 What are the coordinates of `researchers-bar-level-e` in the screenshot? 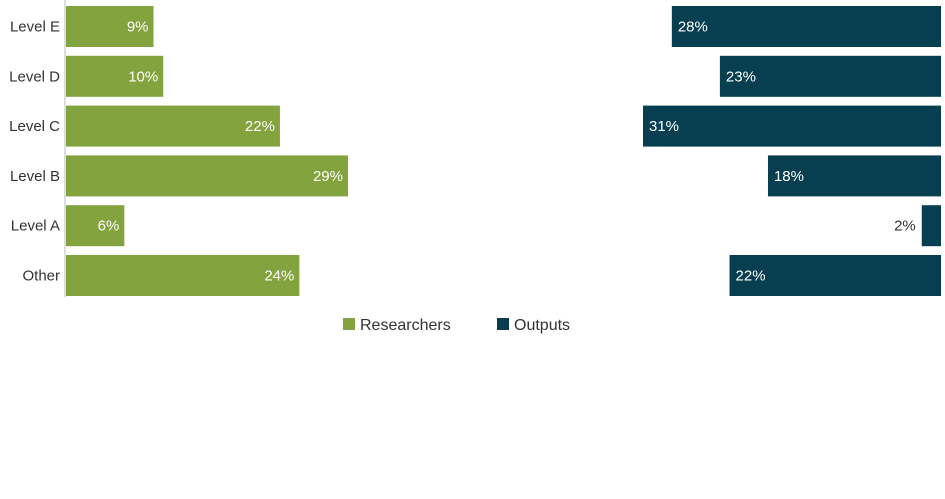 It's located at (110, 26).